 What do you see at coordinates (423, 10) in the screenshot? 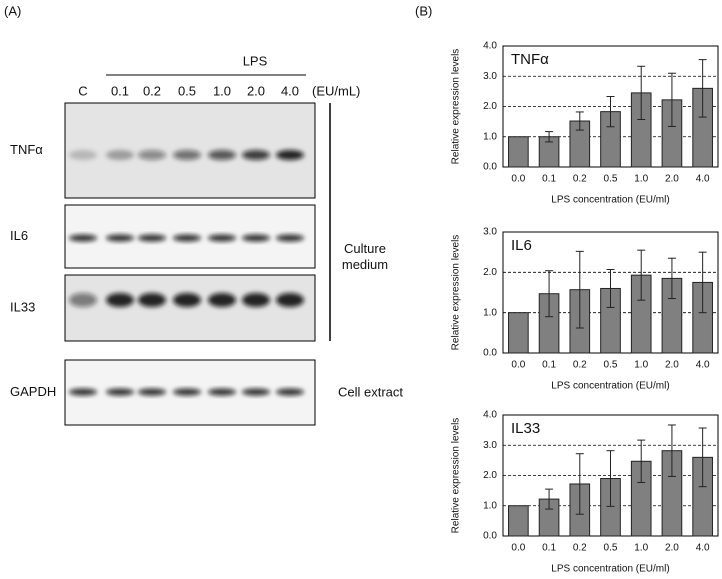
I see `panel-label: (B)` at bounding box center [423, 10].